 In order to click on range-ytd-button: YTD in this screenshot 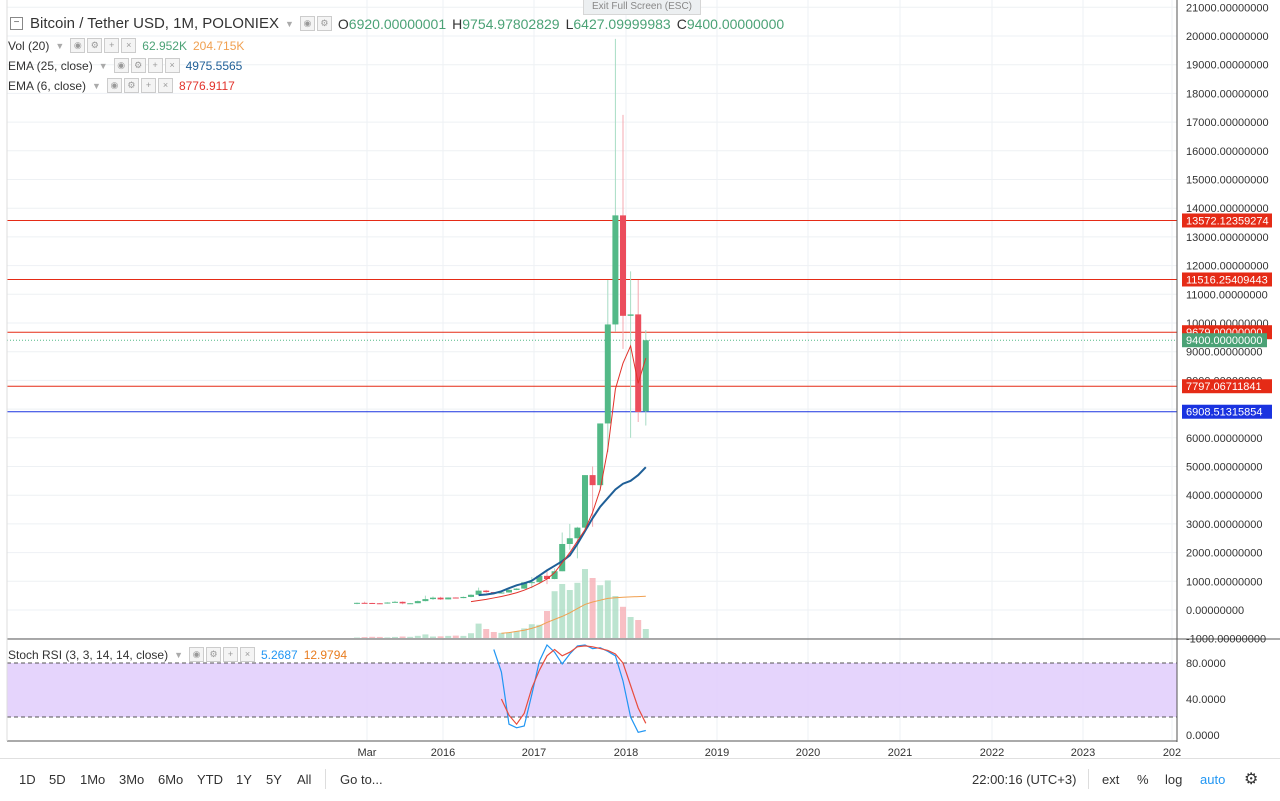, I will do `click(210, 779)`.